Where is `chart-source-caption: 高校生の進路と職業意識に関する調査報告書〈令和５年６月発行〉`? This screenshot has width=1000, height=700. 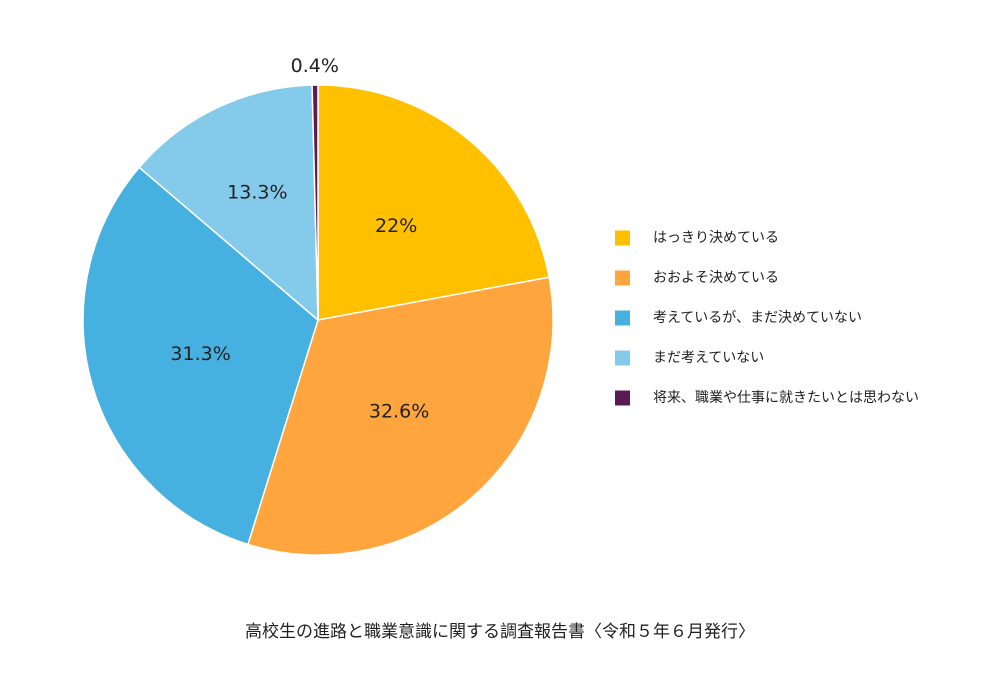
chart-source-caption: 高校生の進路と職業意識に関する調査報告書〈令和５年６月発行〉 is located at coordinates (500, 632).